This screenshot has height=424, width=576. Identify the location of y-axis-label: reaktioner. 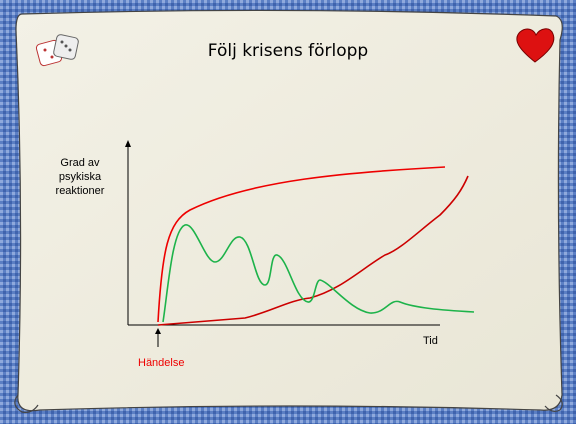
(80, 191).